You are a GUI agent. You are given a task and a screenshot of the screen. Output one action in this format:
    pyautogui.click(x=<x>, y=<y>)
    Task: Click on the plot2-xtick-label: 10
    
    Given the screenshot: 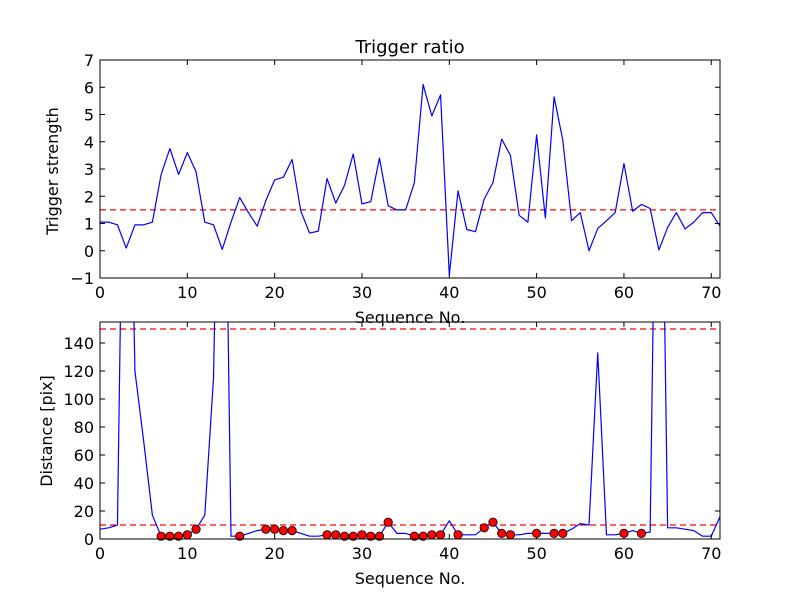 What is the action you would take?
    pyautogui.click(x=187, y=553)
    